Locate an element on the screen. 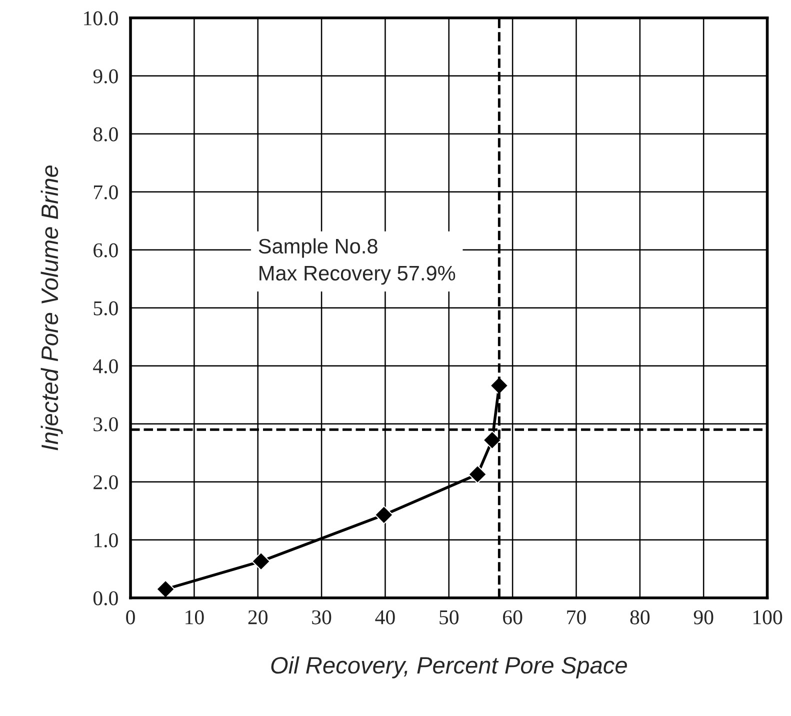 This screenshot has height=716, width=791. x-tick-label: 20 is located at coordinates (258, 617).